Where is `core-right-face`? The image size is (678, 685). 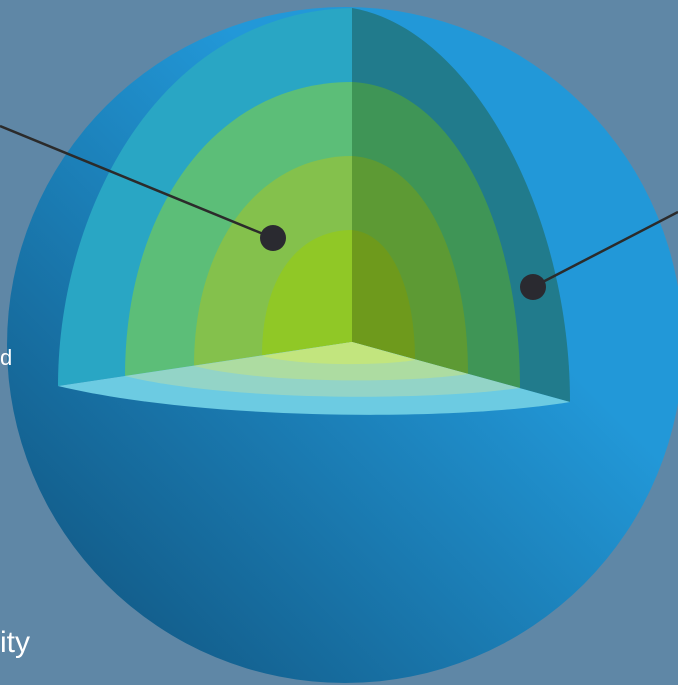
core-right-face is located at coordinates (383, 295).